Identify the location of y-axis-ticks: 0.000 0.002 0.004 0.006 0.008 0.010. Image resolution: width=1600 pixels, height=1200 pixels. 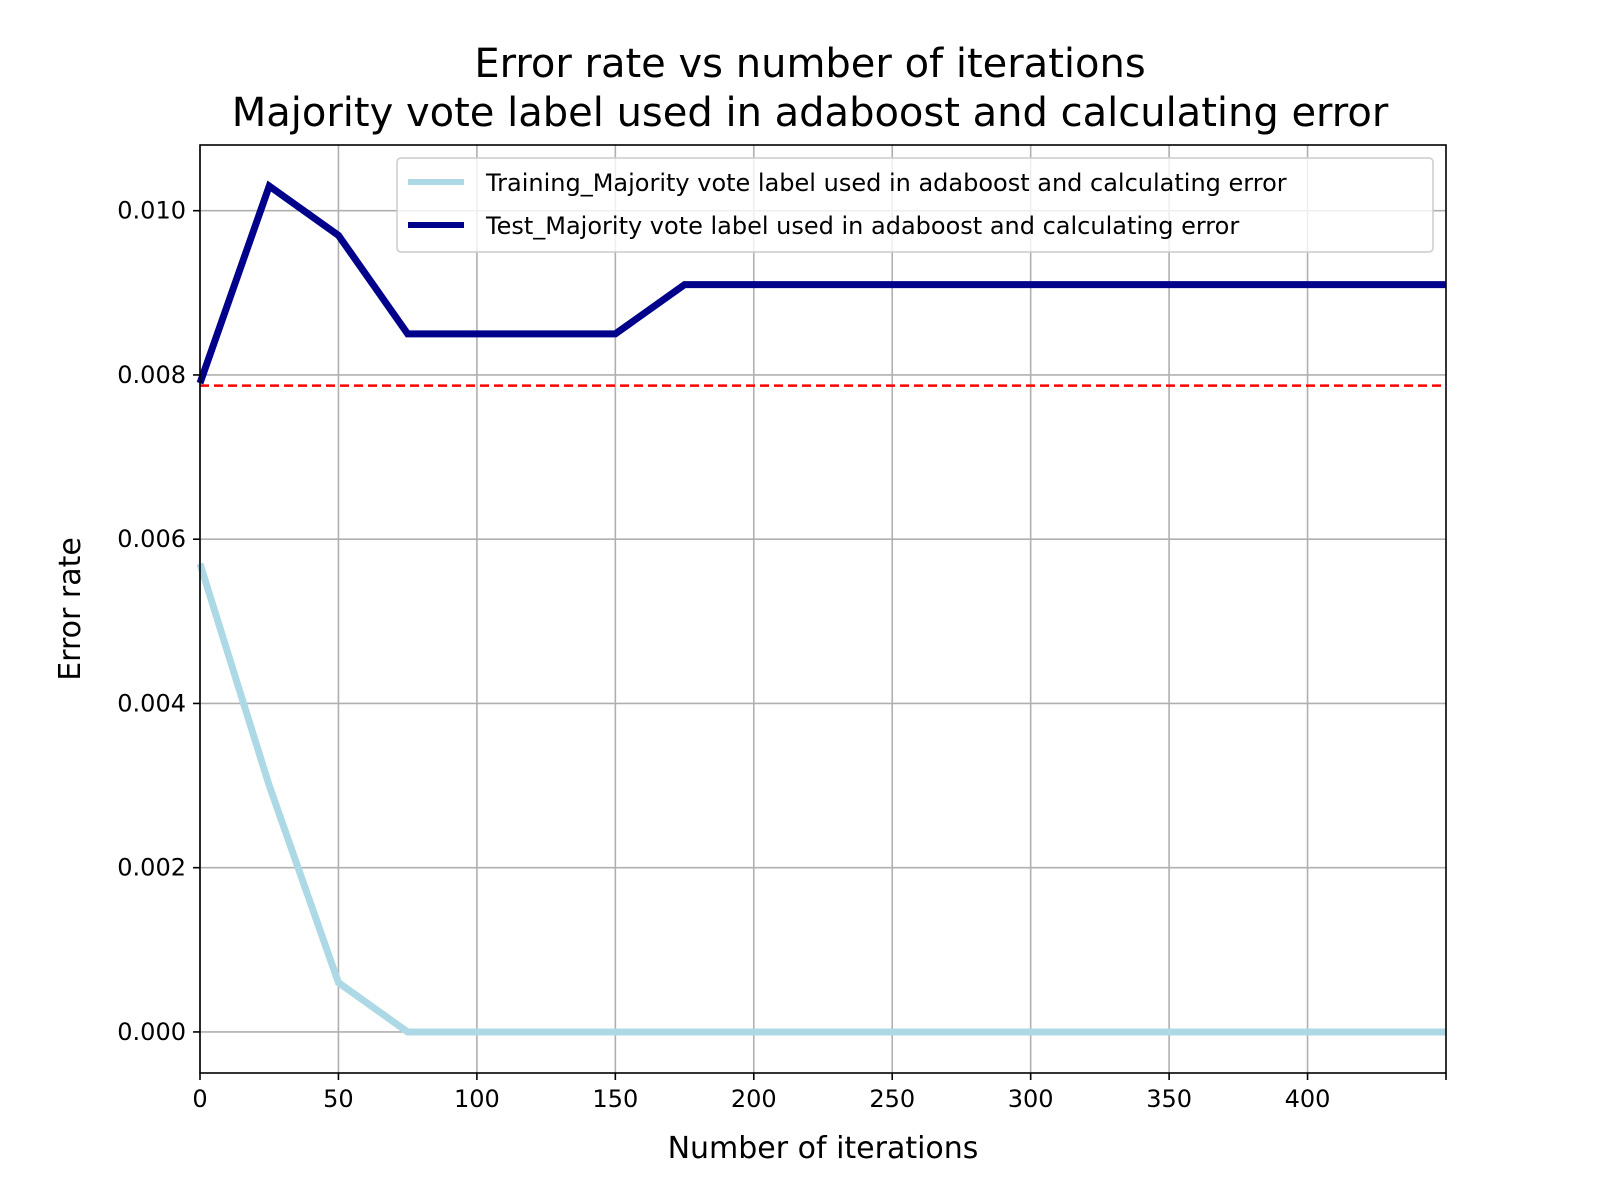
(158, 621).